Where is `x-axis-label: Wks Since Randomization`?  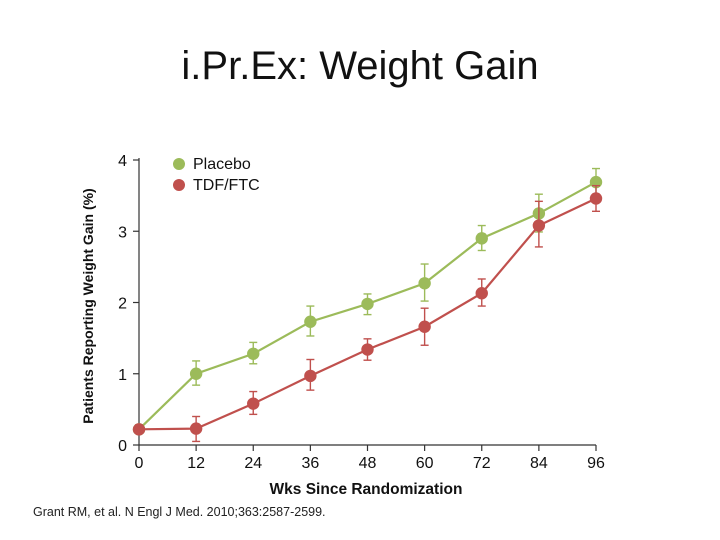
x-axis-label: Wks Since Randomization is located at coordinates (366, 489).